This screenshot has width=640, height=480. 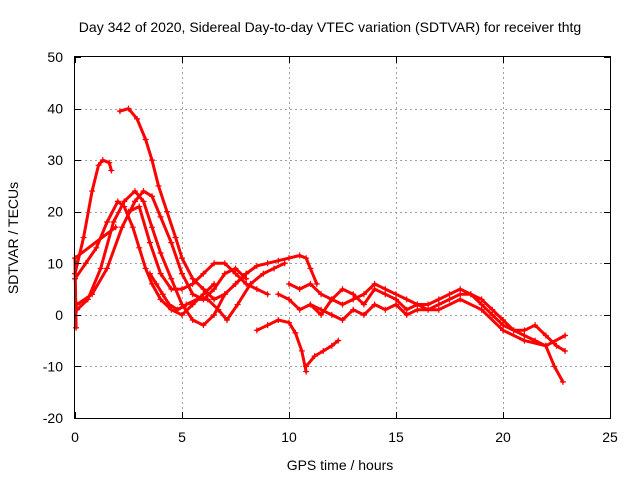 I want to click on y-tick-label: 30, so click(x=55, y=160).